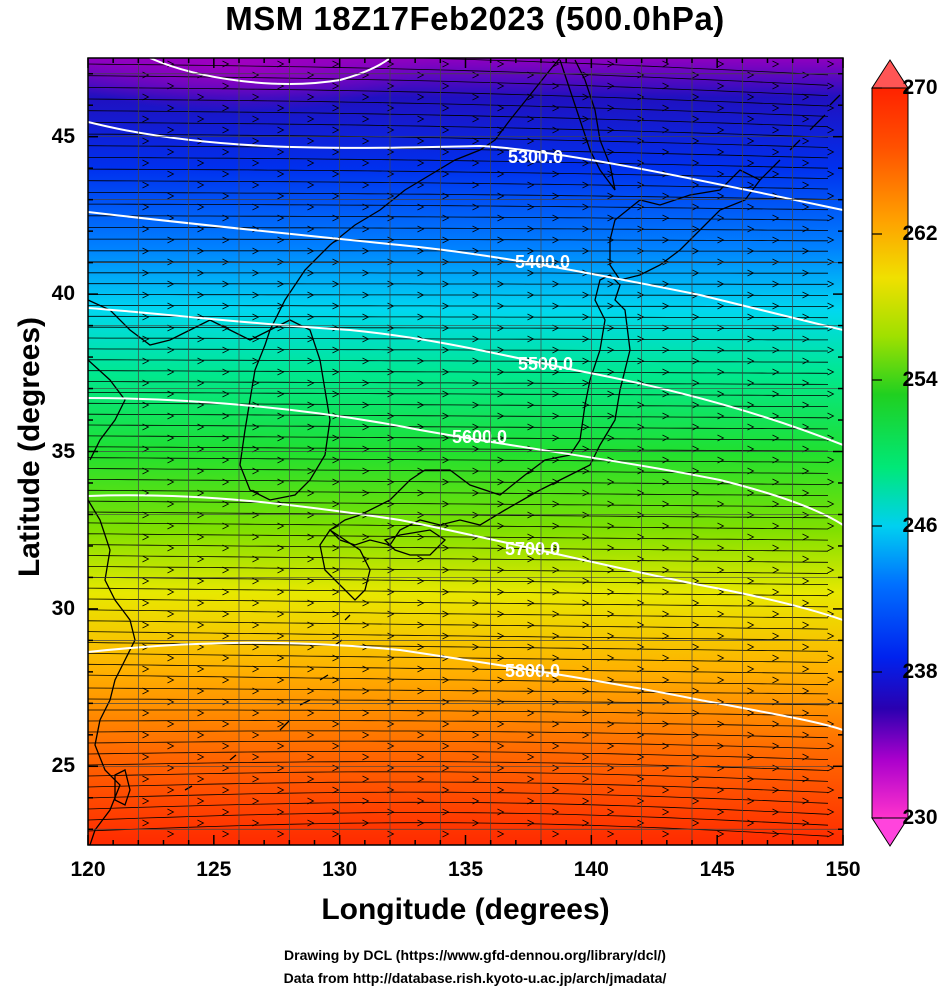  Describe the element at coordinates (63, 608) in the screenshot. I see `y-tick-label: 30` at that location.